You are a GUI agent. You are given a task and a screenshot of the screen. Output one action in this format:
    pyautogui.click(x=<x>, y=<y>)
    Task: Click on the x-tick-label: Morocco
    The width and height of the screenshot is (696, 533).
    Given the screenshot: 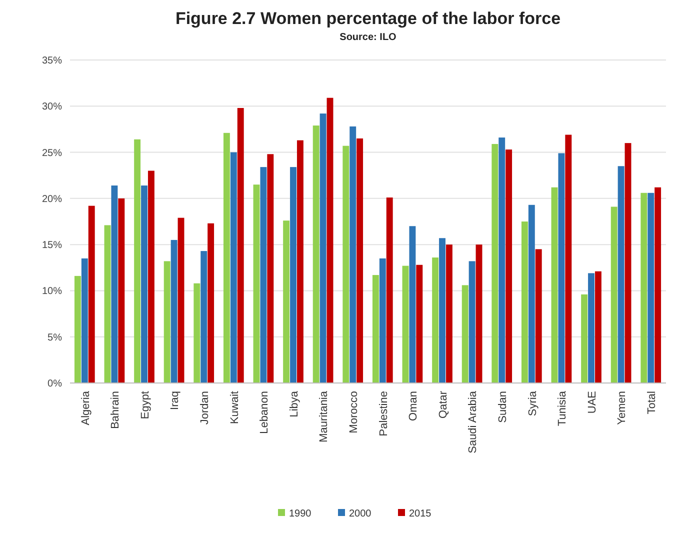 What is the action you would take?
    pyautogui.click(x=354, y=412)
    